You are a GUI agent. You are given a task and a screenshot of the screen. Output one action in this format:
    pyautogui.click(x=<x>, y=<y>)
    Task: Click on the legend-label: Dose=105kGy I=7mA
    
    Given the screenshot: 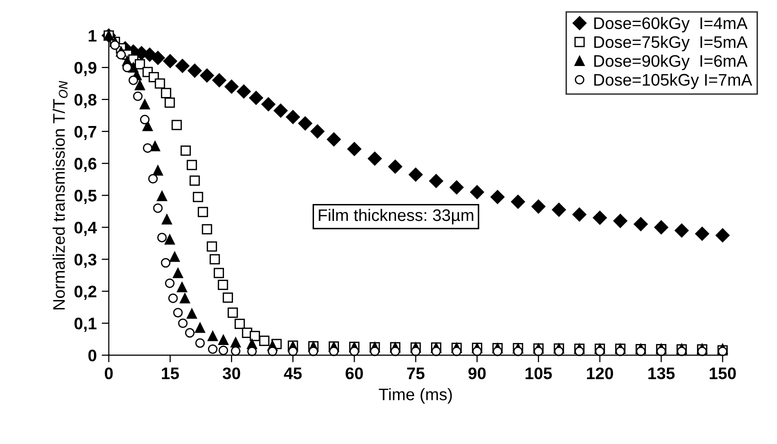 What is the action you would take?
    pyautogui.click(x=673, y=81)
    